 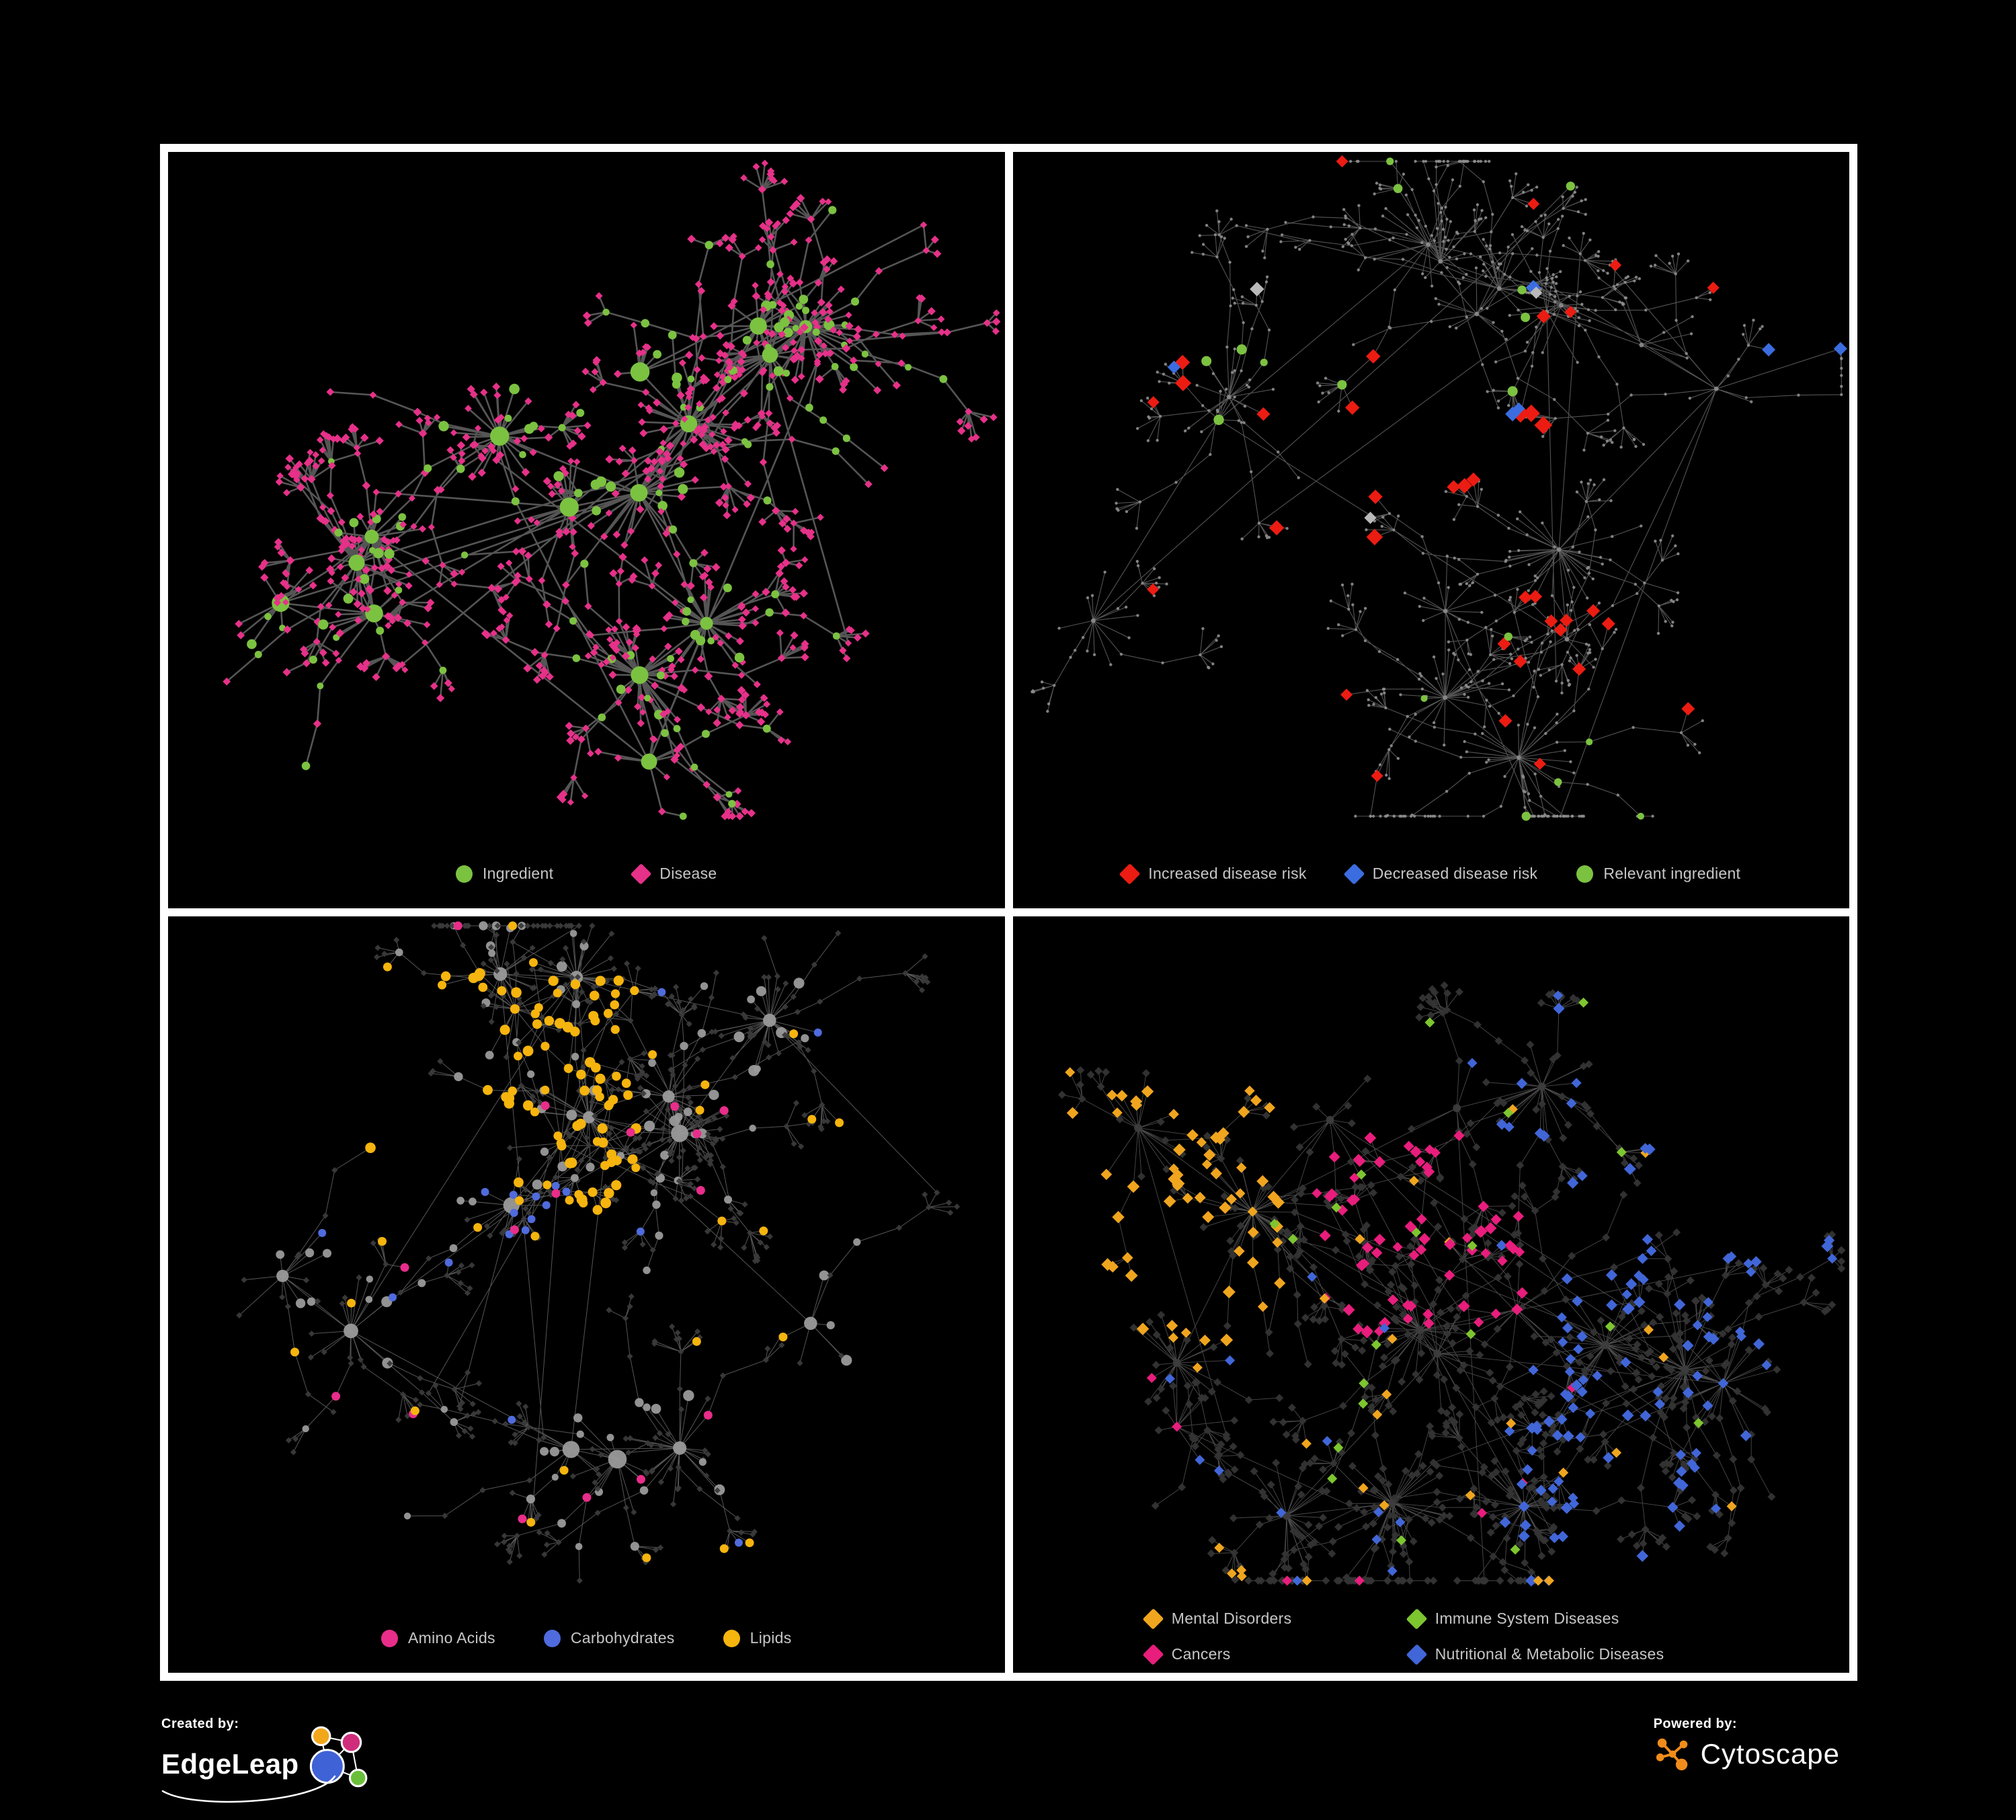 I want to click on legend-ingredient-disease: Ingredient Disease, so click(x=586, y=874).